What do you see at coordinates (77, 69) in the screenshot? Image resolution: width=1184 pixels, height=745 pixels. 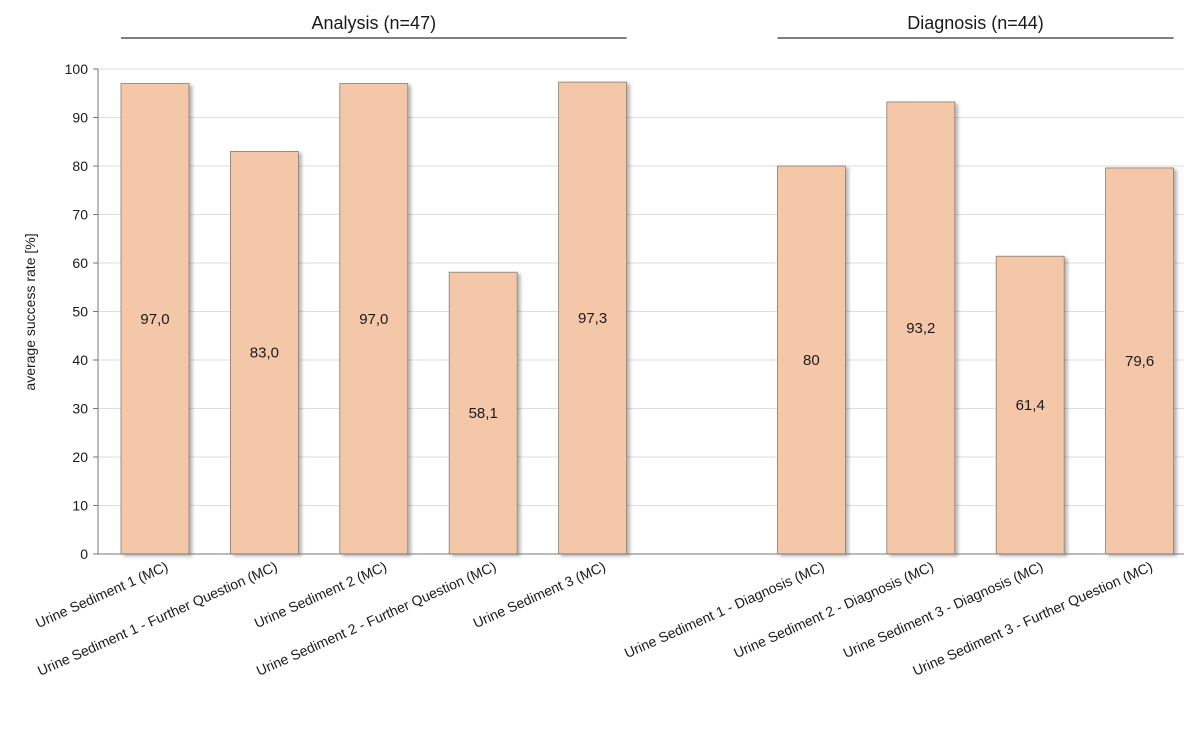 I see `y-tick-label: 100` at bounding box center [77, 69].